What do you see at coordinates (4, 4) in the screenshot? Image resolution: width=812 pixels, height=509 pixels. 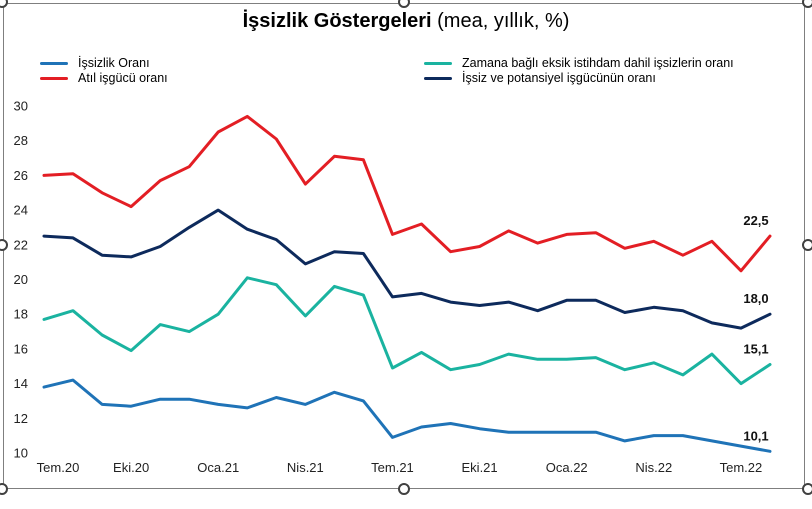 I see `resize-handle-top-left` at bounding box center [4, 4].